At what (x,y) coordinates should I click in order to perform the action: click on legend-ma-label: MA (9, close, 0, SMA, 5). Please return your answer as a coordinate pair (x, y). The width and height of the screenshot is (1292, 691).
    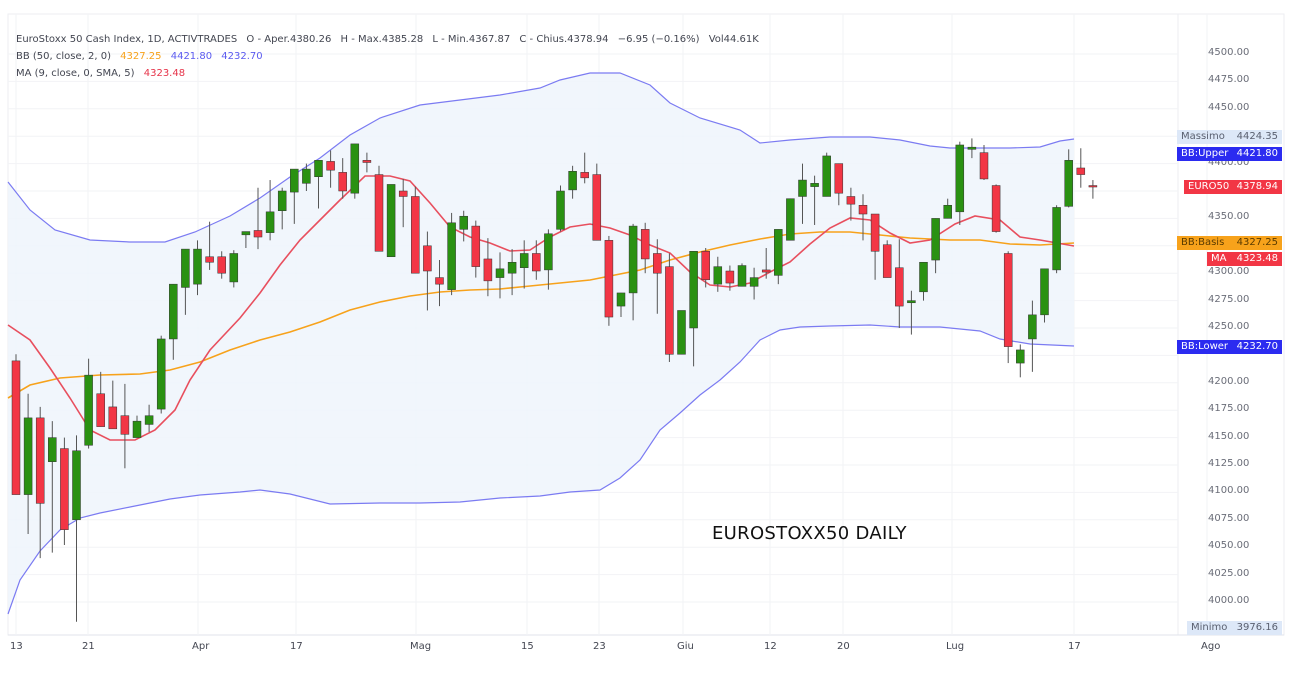
    Looking at the image, I should click on (75, 73).